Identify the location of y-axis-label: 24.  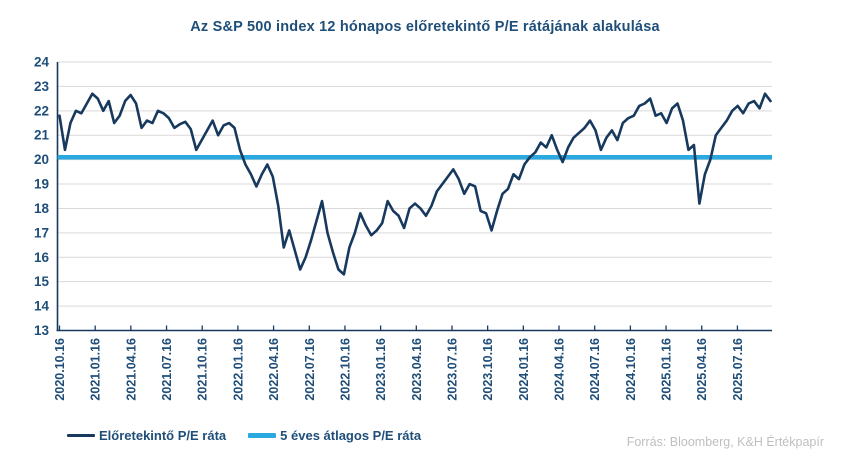
(42, 62).